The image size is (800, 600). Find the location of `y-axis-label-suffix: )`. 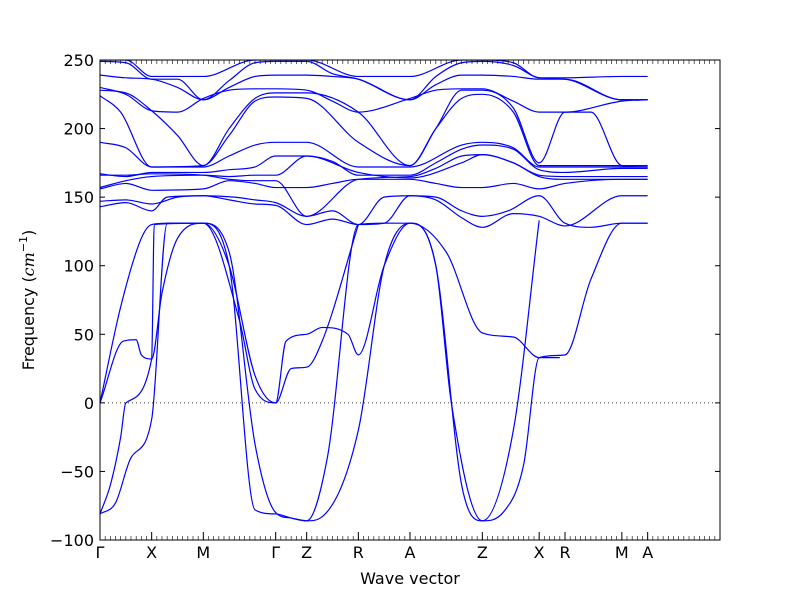

y-axis-label-suffix: ) is located at coordinates (28, 233).